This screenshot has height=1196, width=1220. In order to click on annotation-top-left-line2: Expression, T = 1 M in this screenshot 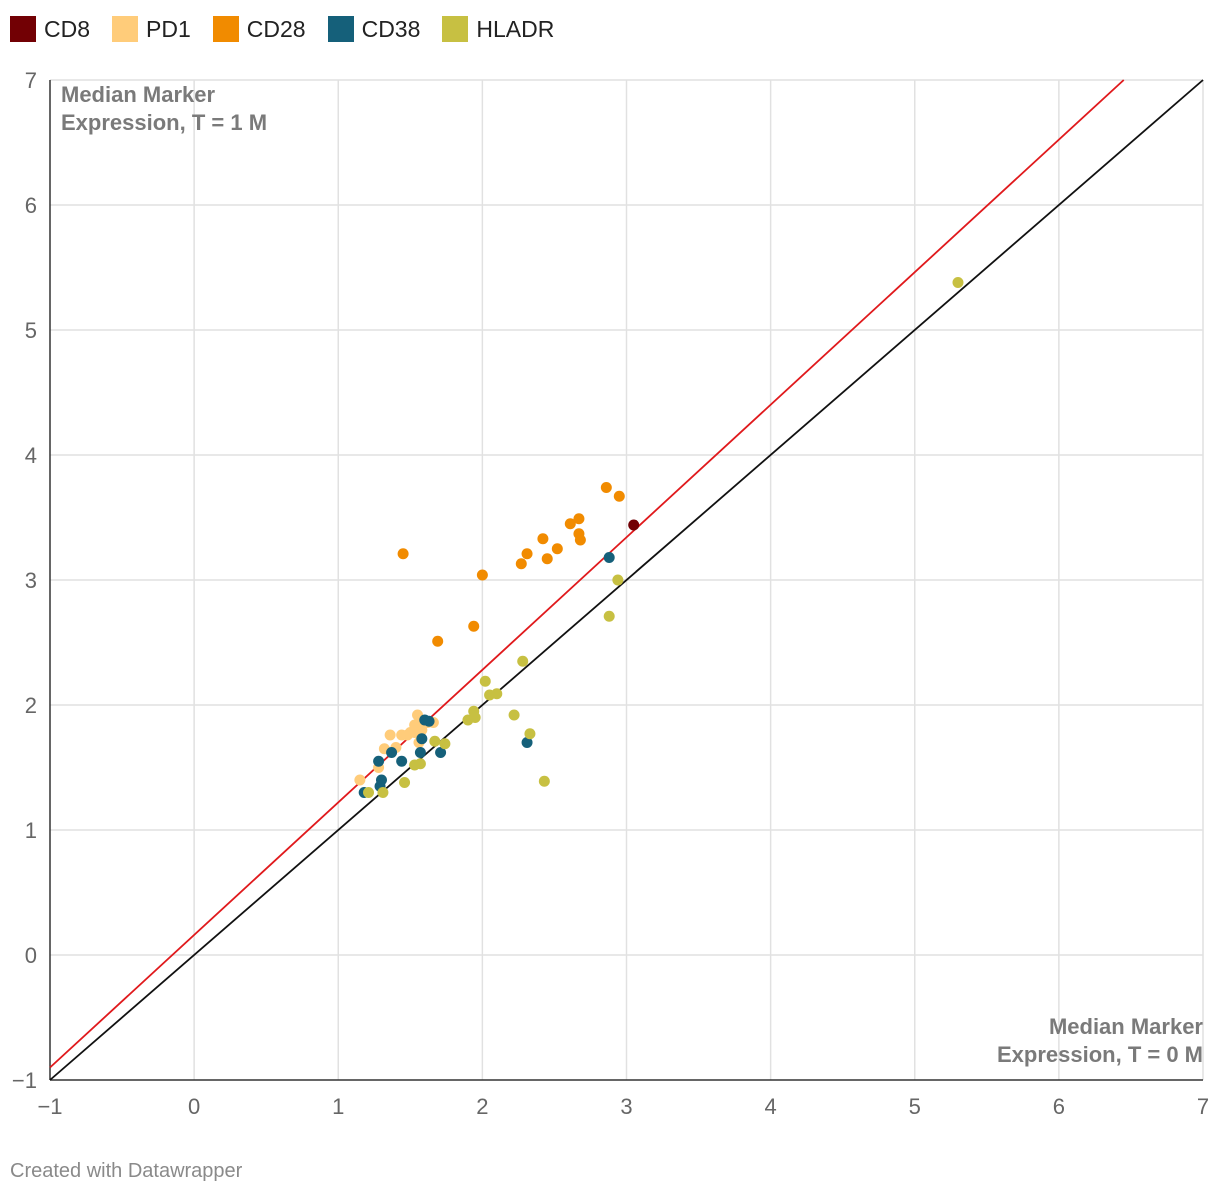, I will do `click(164, 122)`.